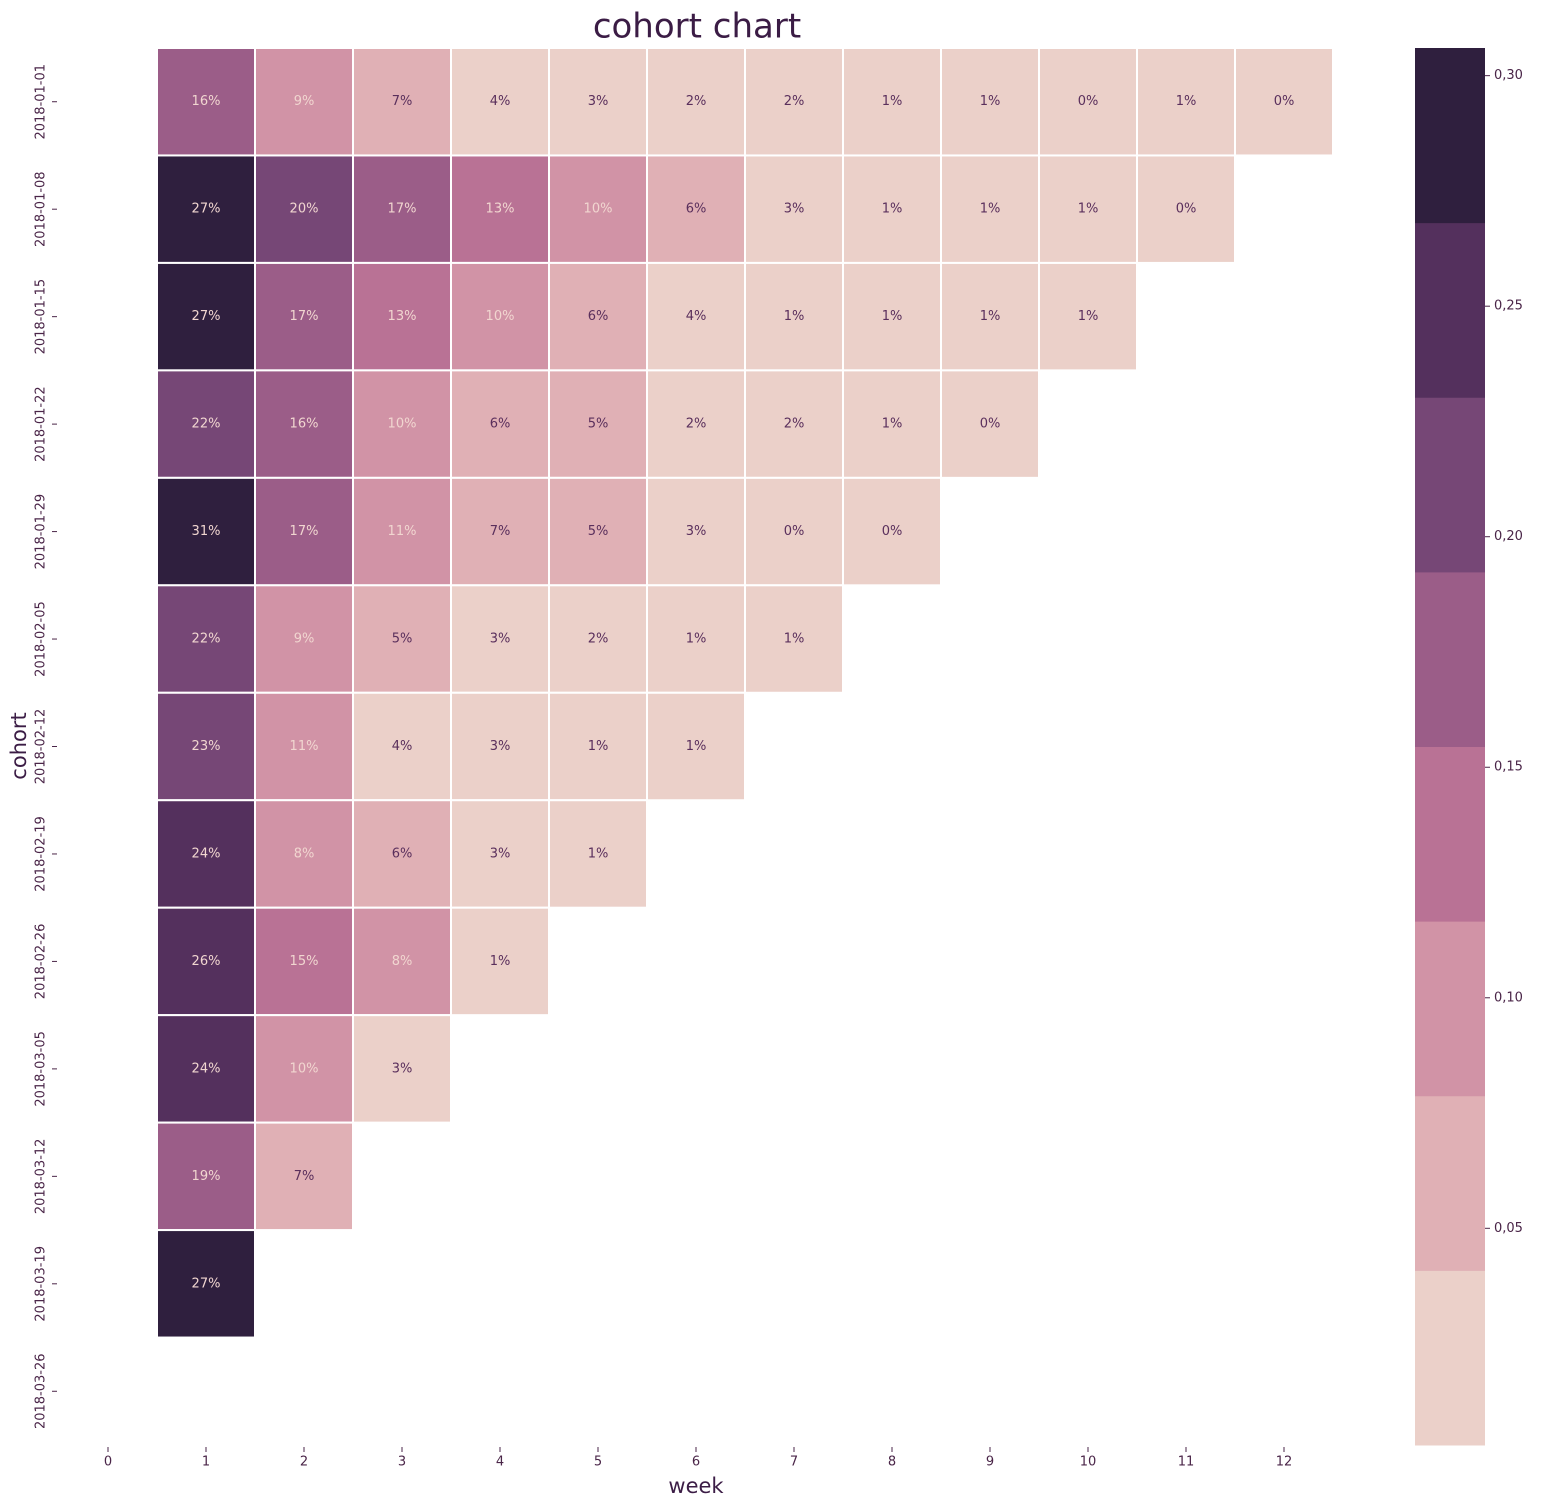 This screenshot has width=1542, height=1510. What do you see at coordinates (1508, 997) in the screenshot?
I see `colorbar-tick-label: 0,10` at bounding box center [1508, 997].